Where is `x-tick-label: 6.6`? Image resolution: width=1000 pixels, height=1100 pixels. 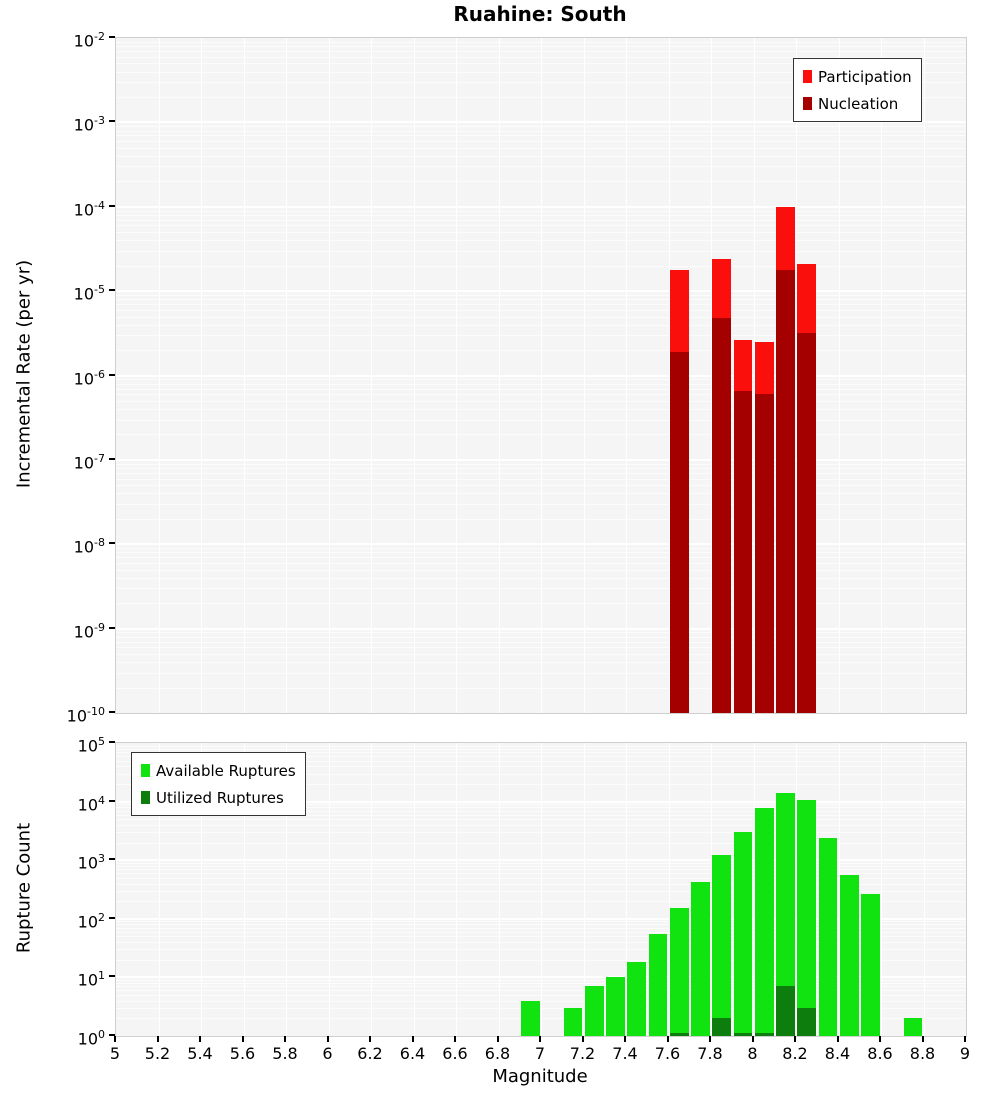 x-tick-label: 6.6 is located at coordinates (455, 1053).